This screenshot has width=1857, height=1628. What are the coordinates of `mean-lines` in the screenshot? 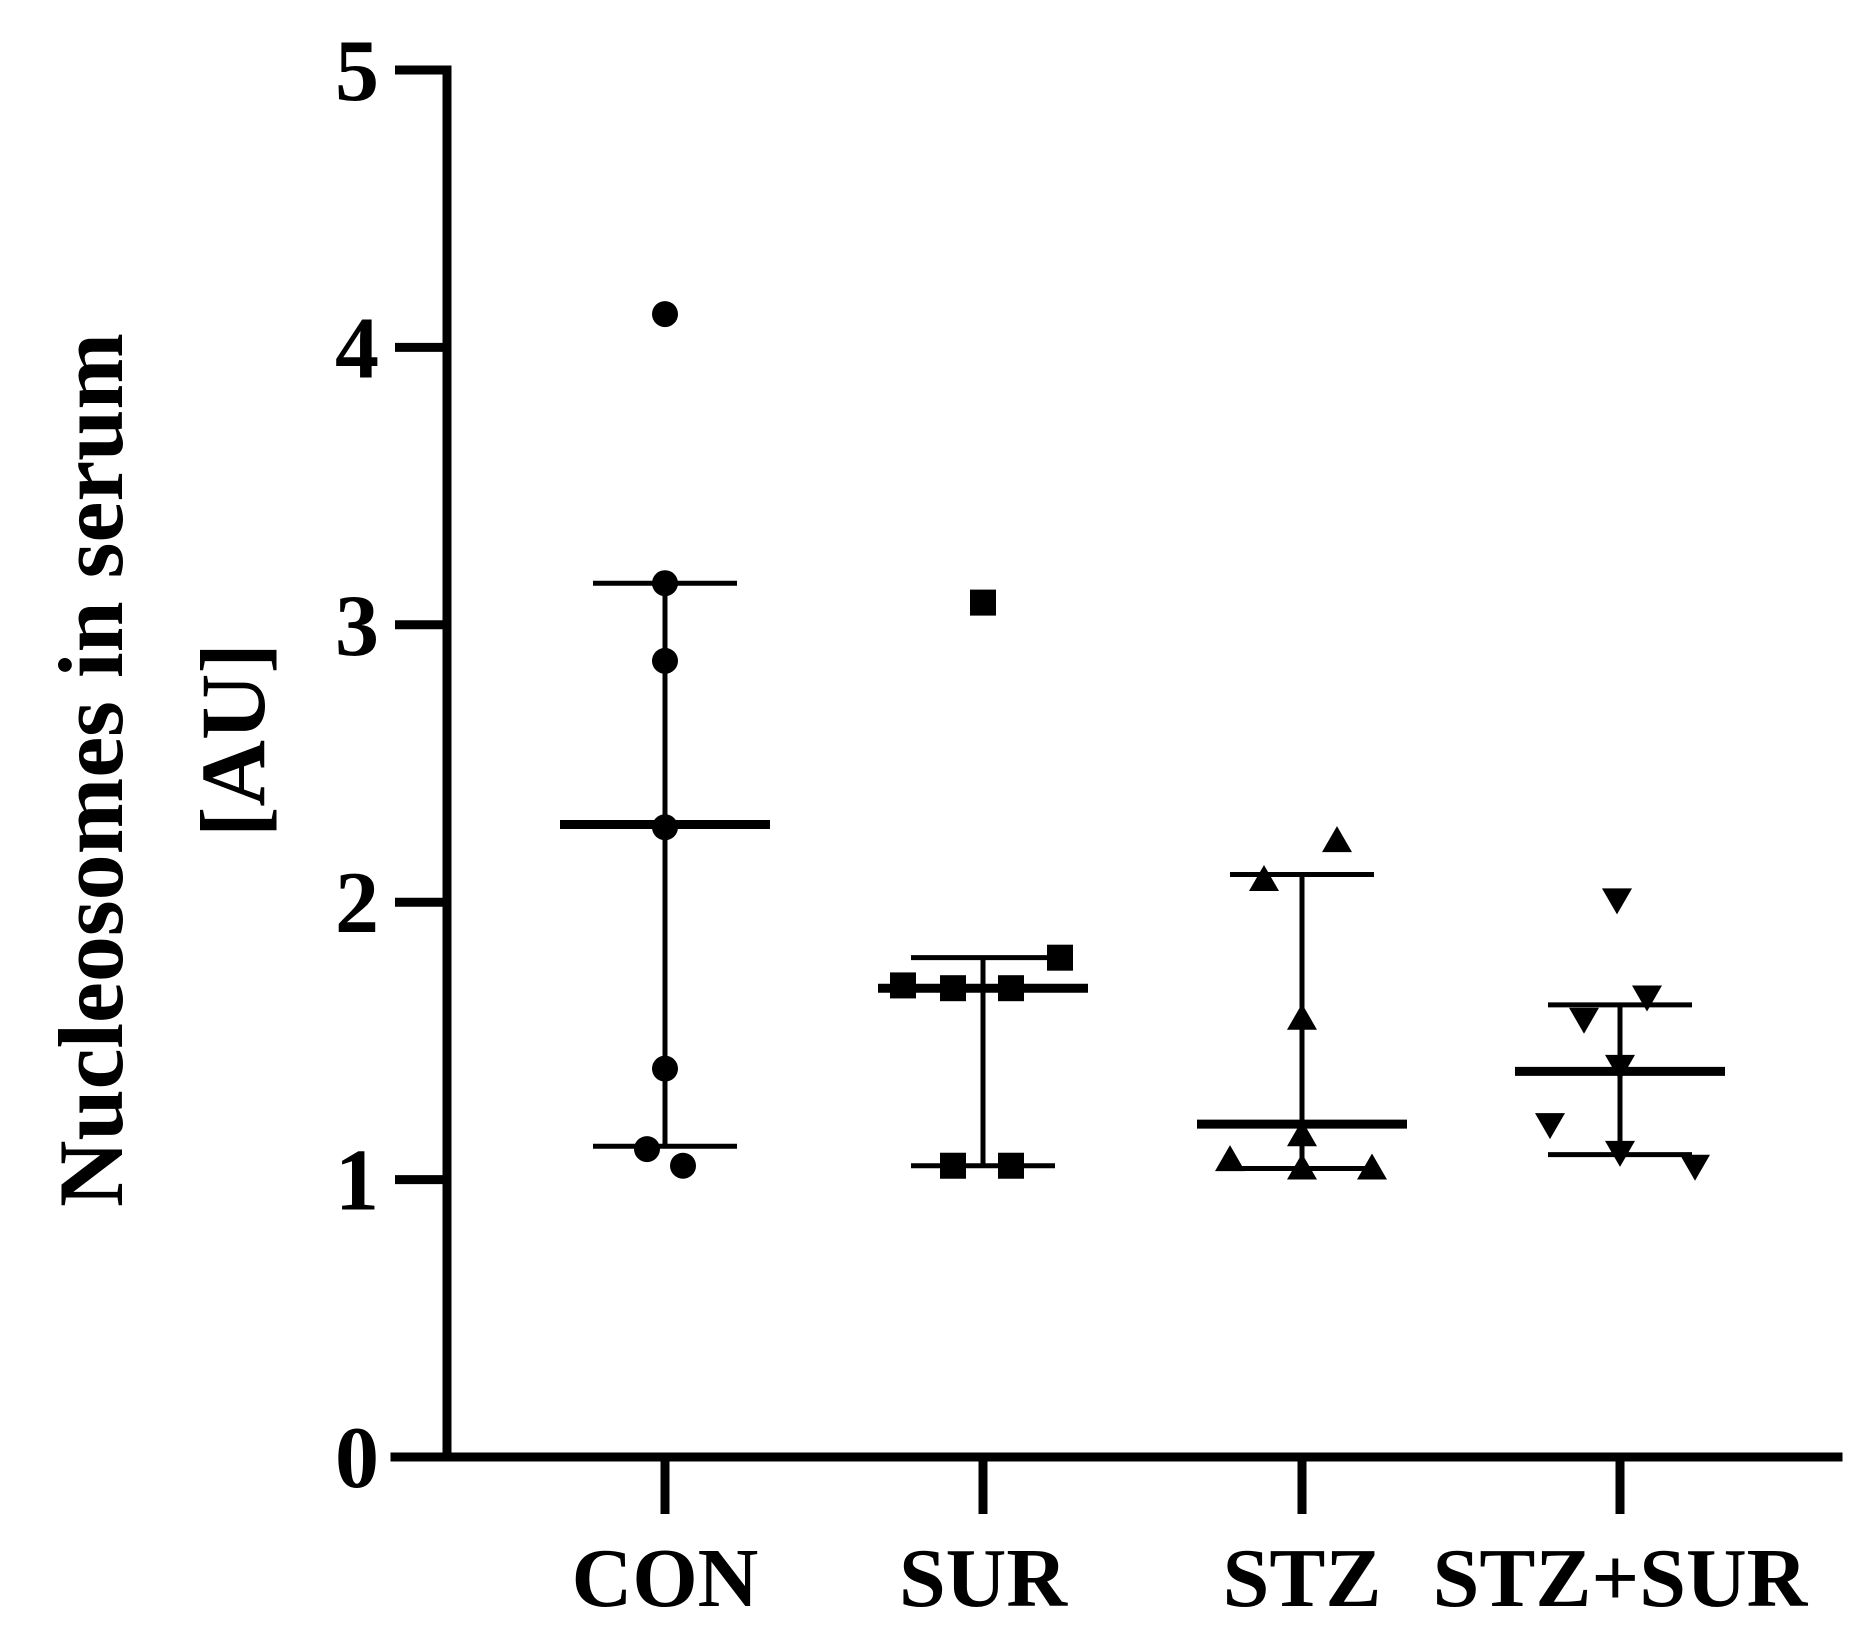 It's located at (1142, 974).